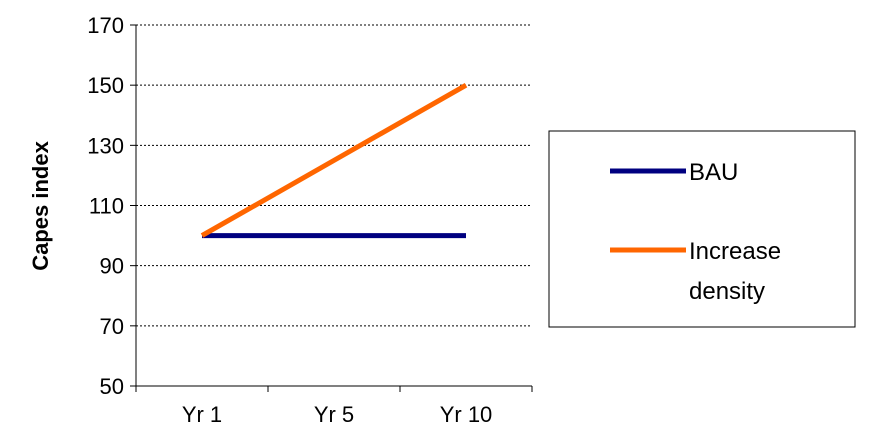 The height and width of the screenshot is (439, 878). What do you see at coordinates (727, 291) in the screenshot?
I see `legend-label: density` at bounding box center [727, 291].